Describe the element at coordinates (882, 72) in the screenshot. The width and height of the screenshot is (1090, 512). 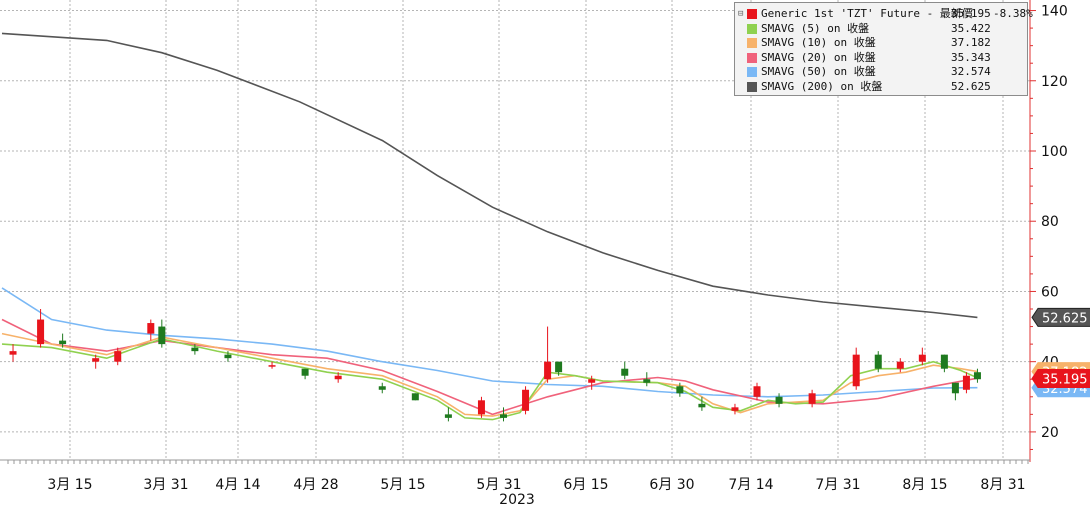
I see `legend-row: SMAVG (50) on 收盤 32.574` at that location.